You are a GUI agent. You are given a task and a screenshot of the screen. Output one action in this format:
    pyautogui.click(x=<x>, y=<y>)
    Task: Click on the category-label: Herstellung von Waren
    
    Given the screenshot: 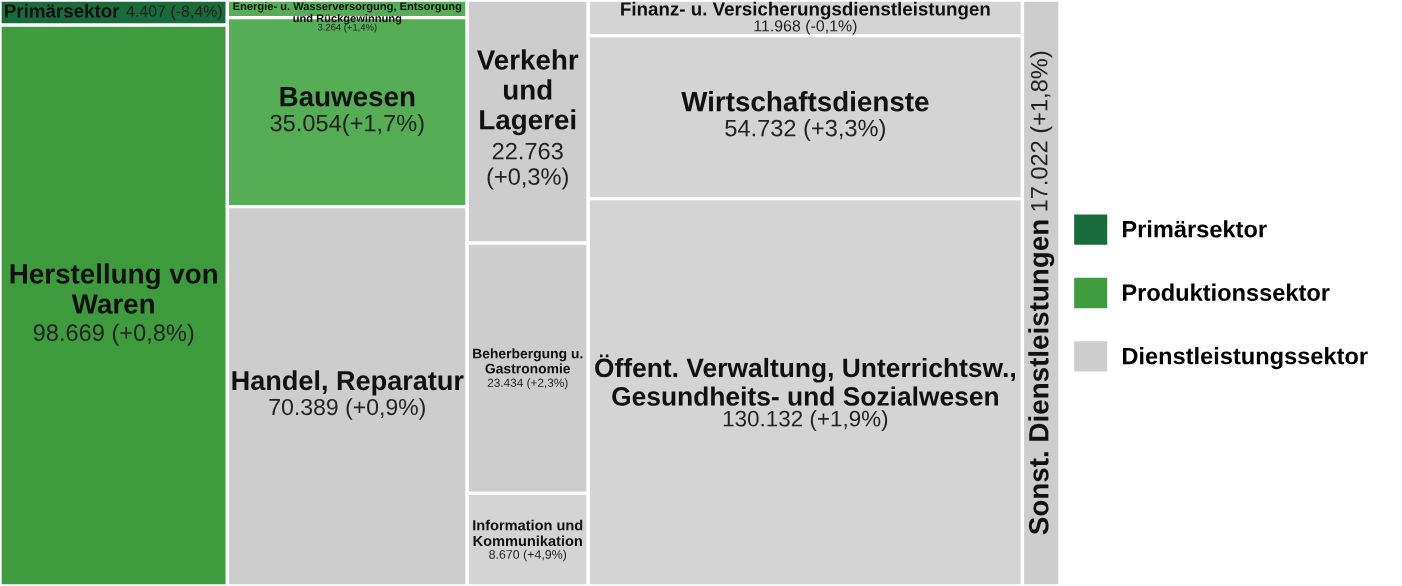 What is the action you would take?
    pyautogui.click(x=113, y=288)
    